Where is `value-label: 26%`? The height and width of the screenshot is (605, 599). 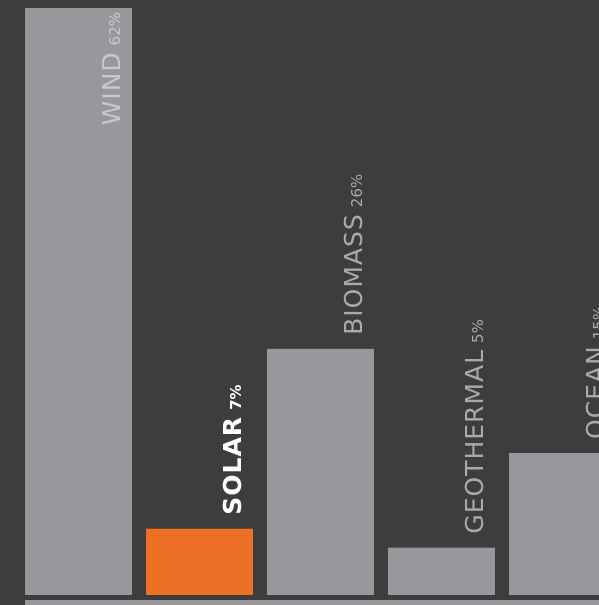 value-label: 26% is located at coordinates (357, 190).